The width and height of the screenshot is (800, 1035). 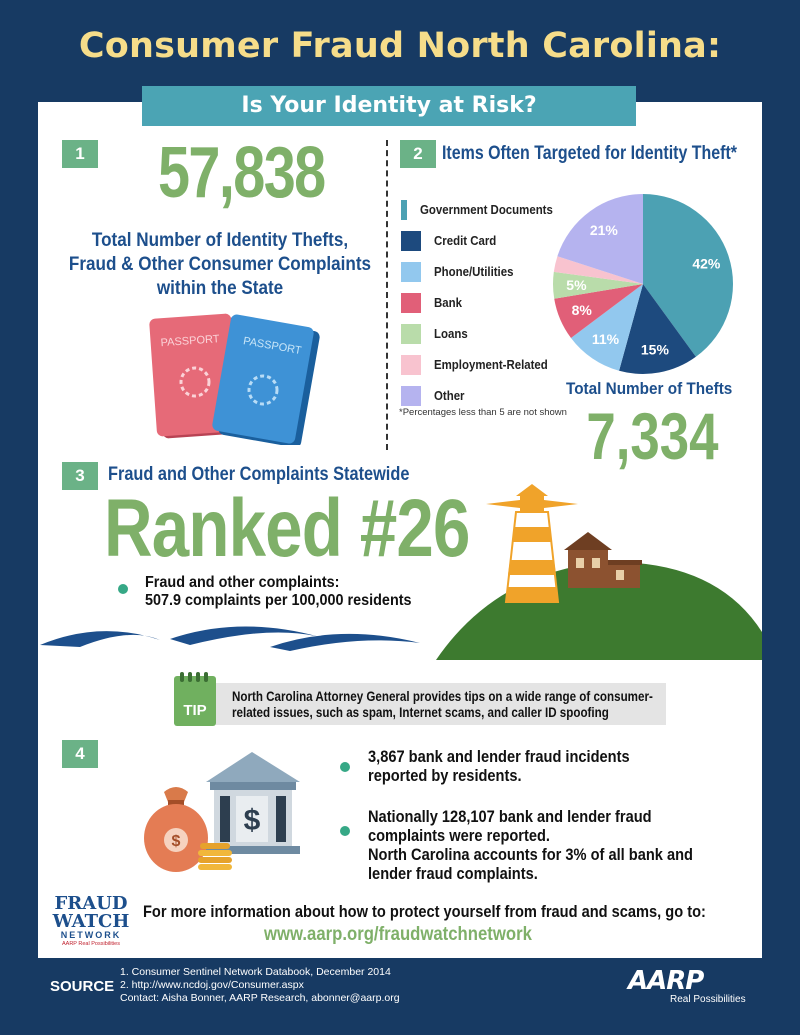 I want to click on legend-item: Other, so click(x=486, y=395).